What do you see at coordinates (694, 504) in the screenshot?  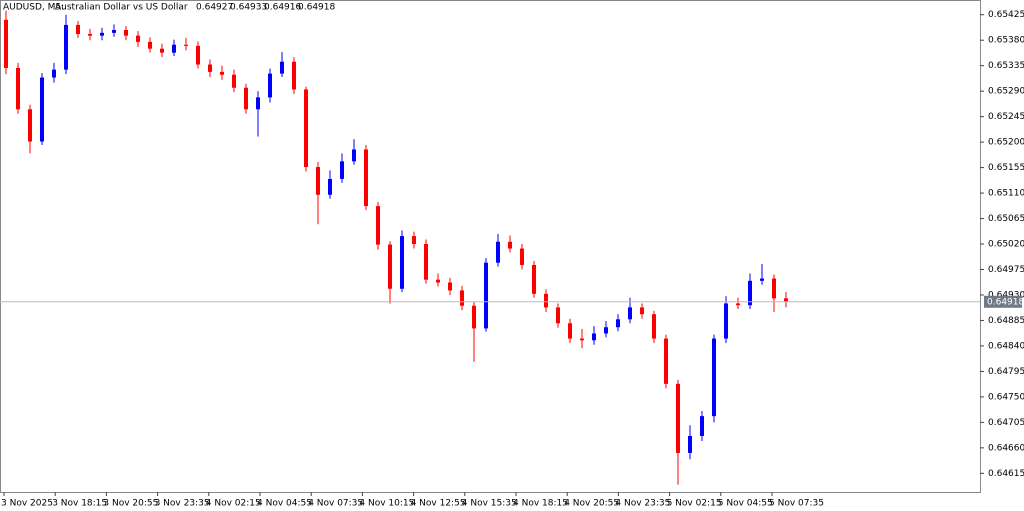 I see `x-tick-label: 5 Nov 02:15` at bounding box center [694, 504].